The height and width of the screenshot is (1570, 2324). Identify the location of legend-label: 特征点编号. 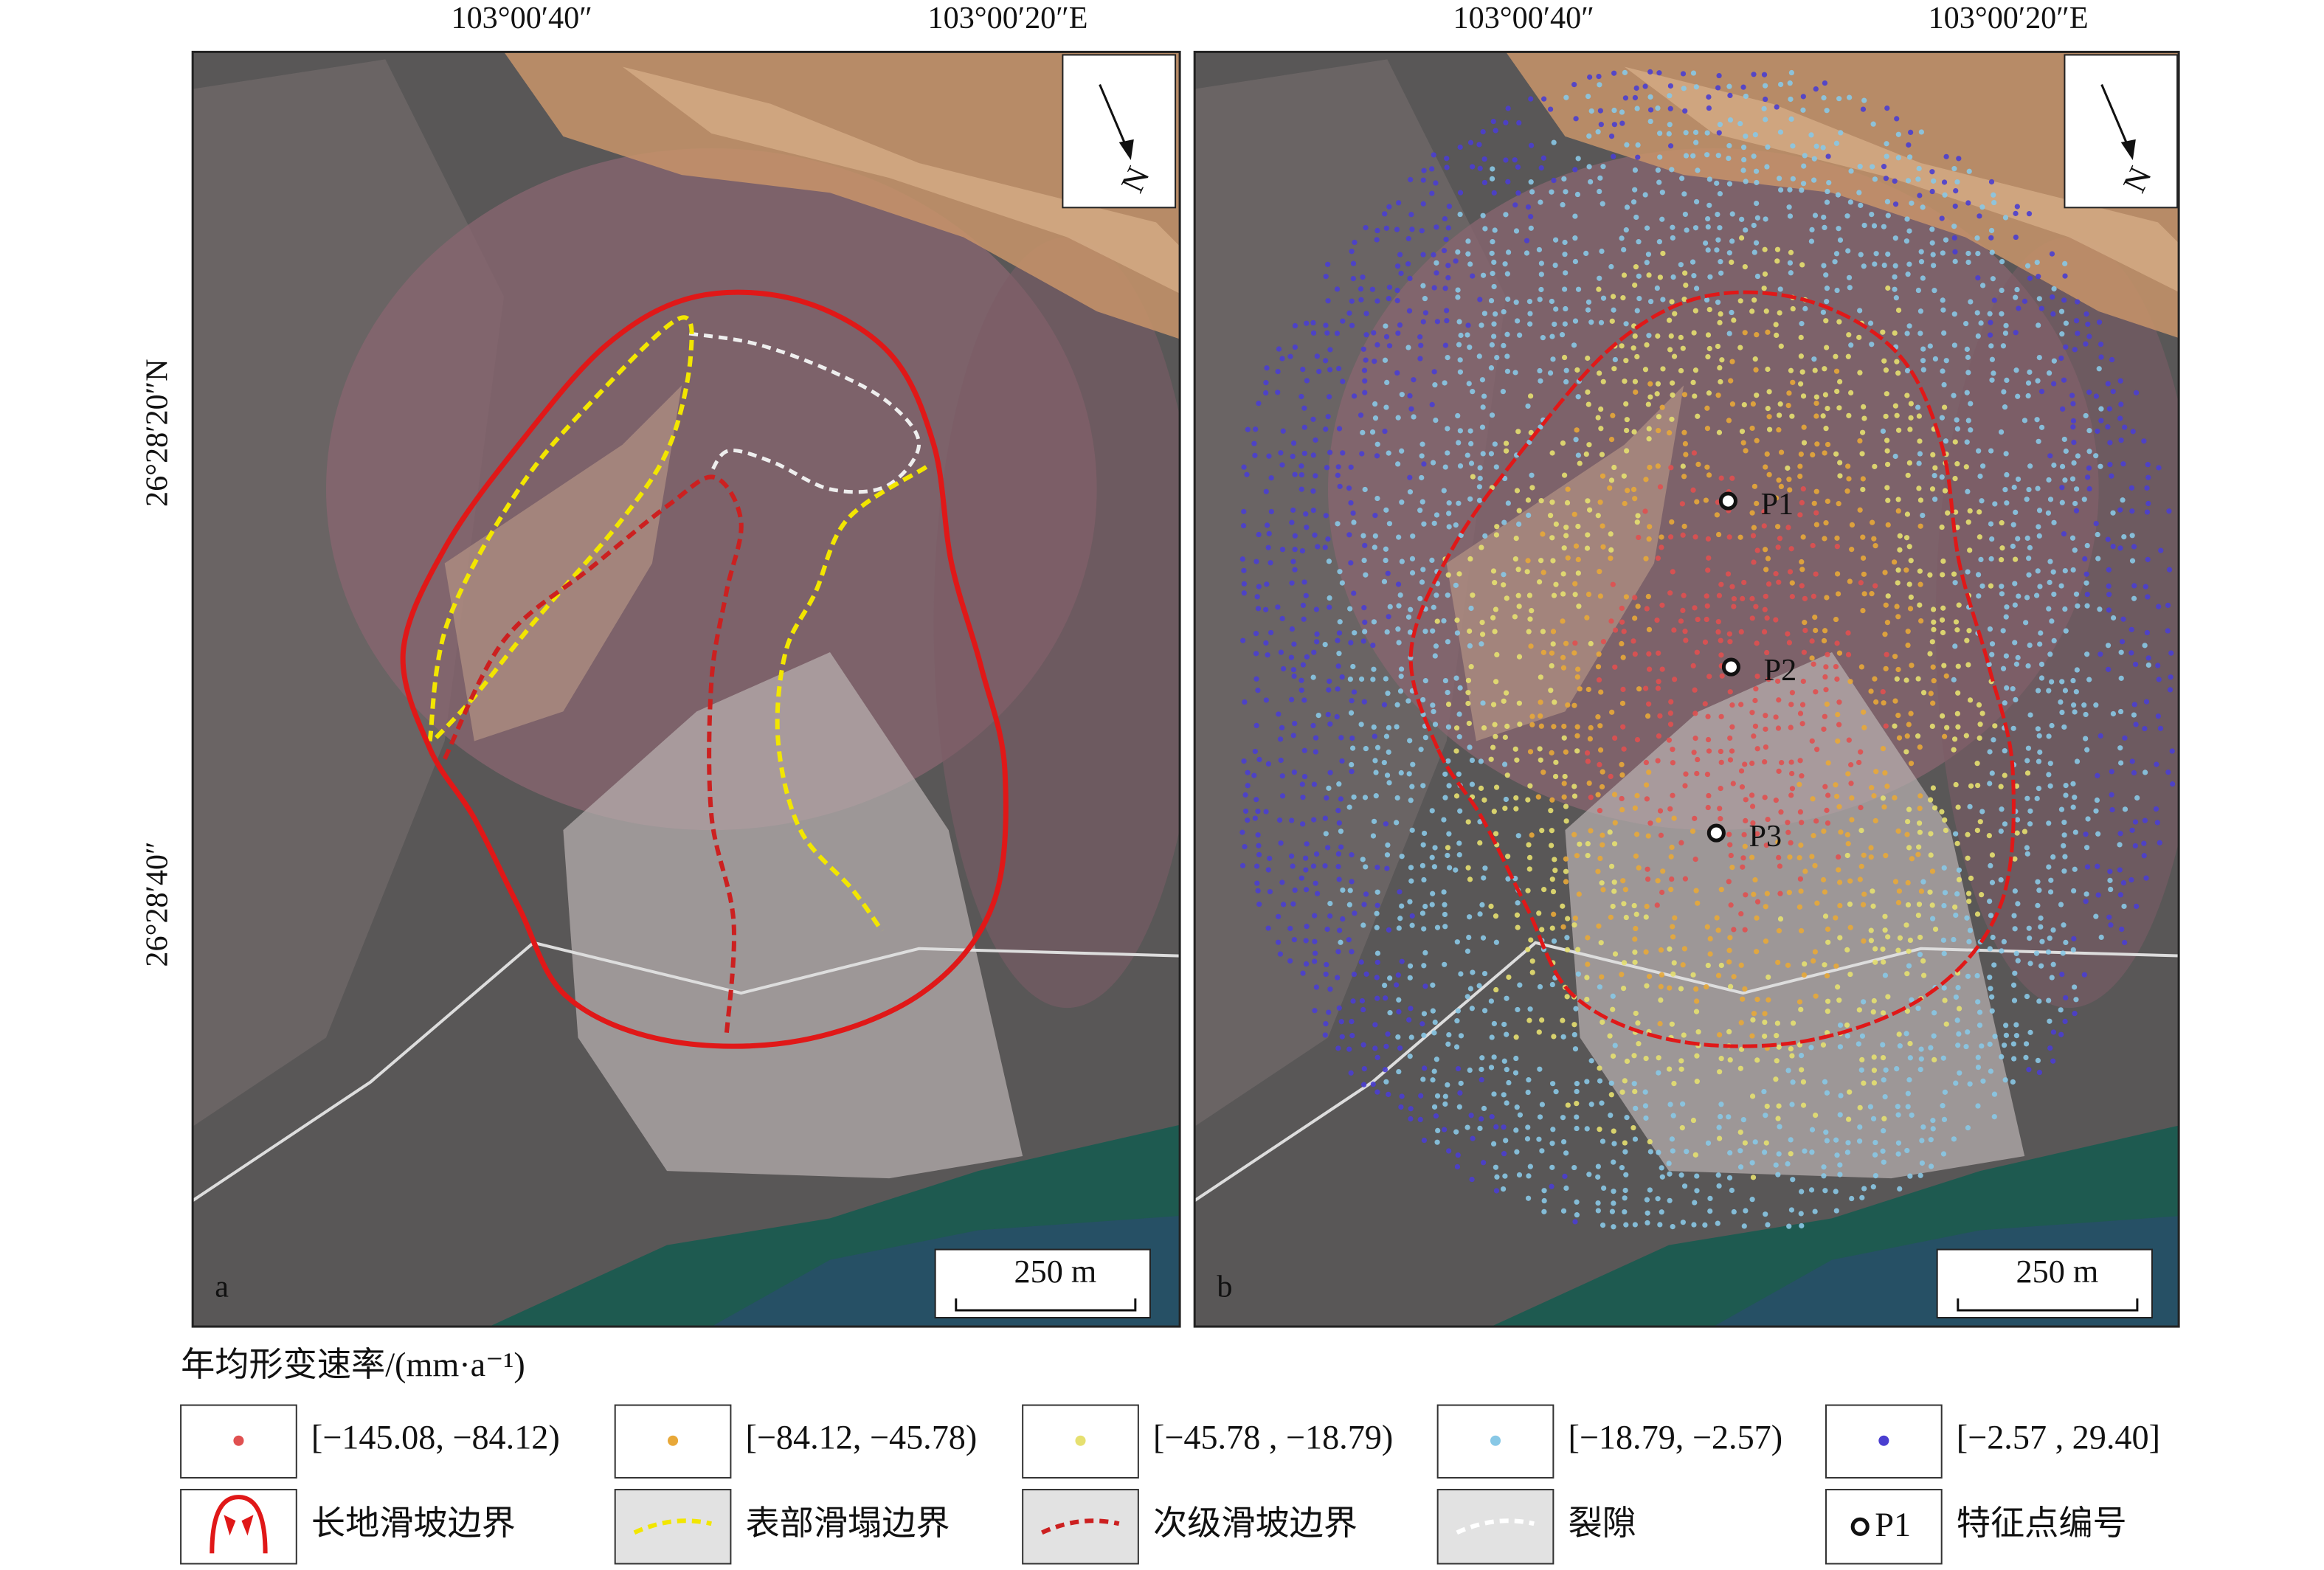
(2042, 1523).